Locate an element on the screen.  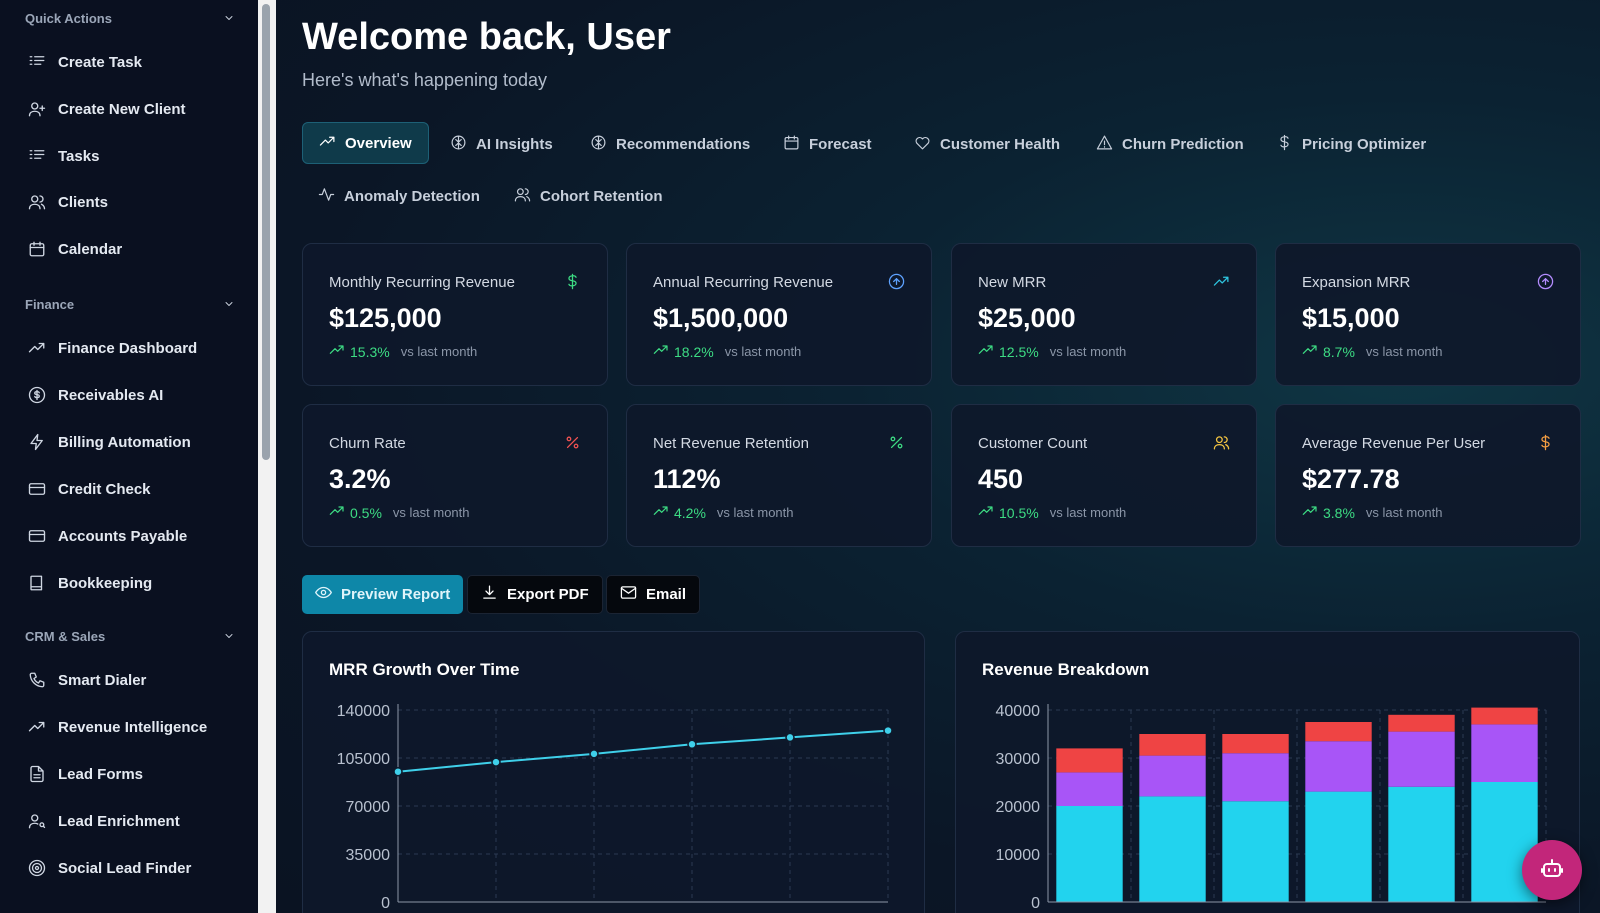
sidebar-item-social-lead-finder: Social Lead Finder is located at coordinates (138, 868).